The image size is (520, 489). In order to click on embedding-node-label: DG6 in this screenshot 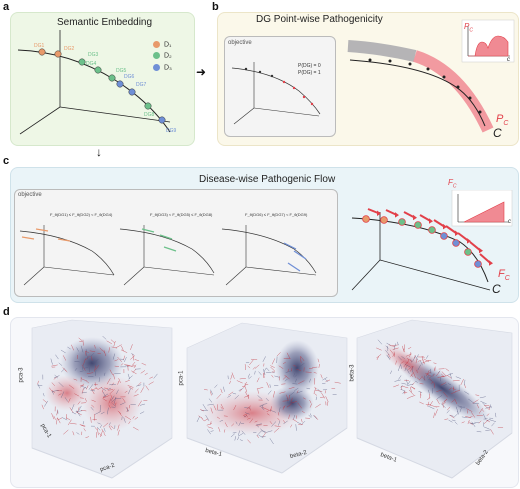, I will do `click(129, 77)`.